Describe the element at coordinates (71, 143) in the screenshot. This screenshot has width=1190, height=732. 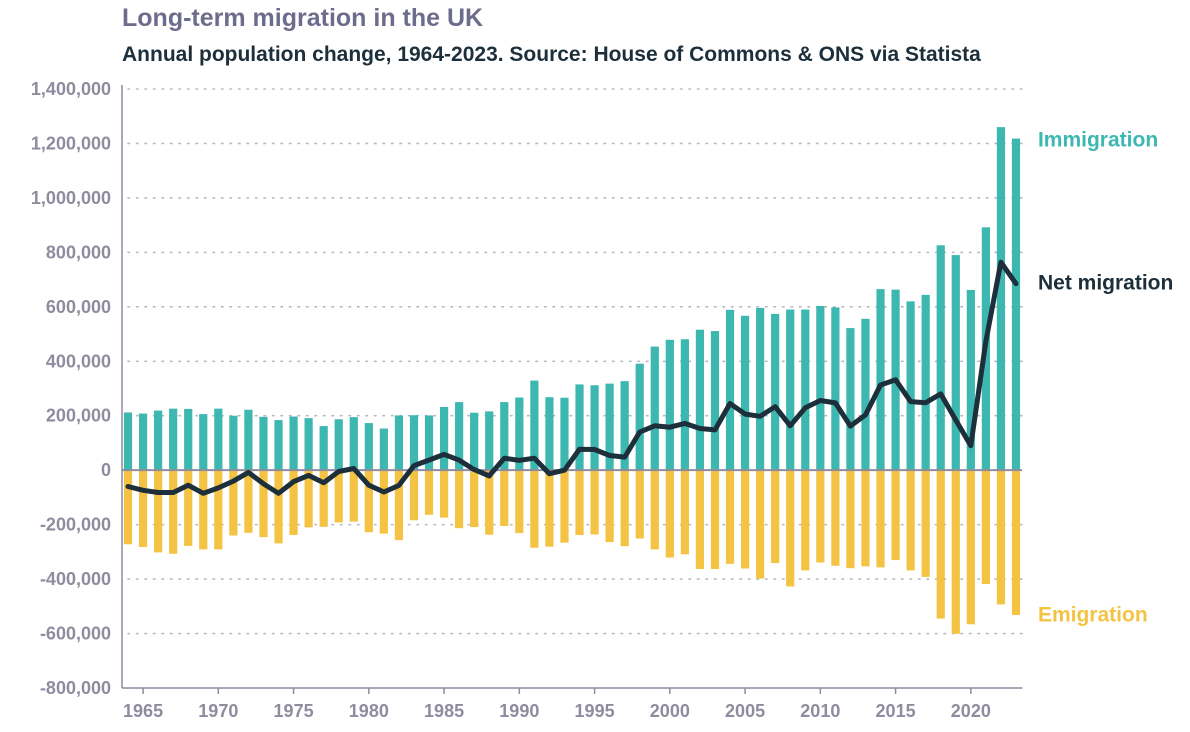
I see `y-tick-label: 1,200,000` at that location.